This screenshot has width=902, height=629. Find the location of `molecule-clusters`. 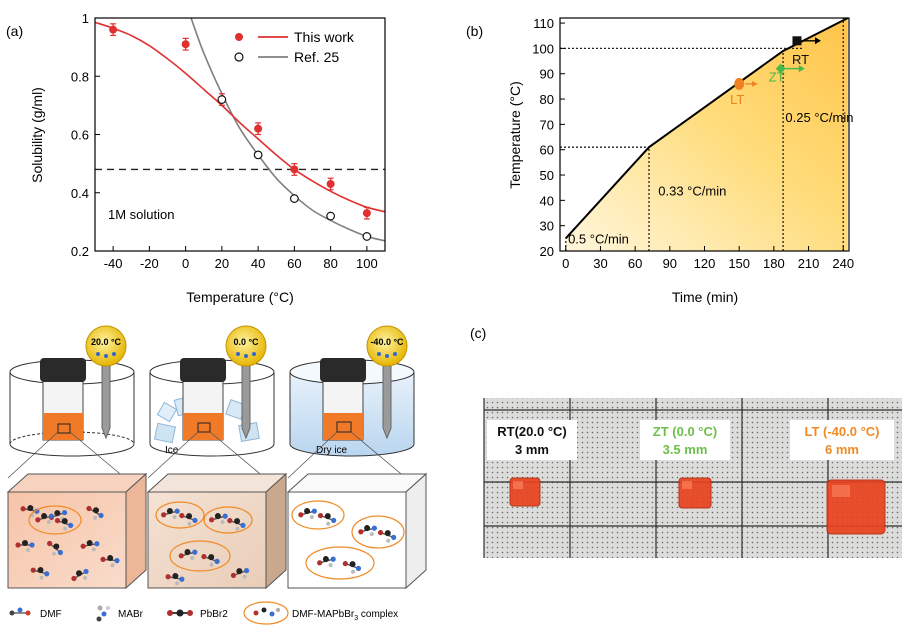

molecule-clusters is located at coordinates (210, 543).